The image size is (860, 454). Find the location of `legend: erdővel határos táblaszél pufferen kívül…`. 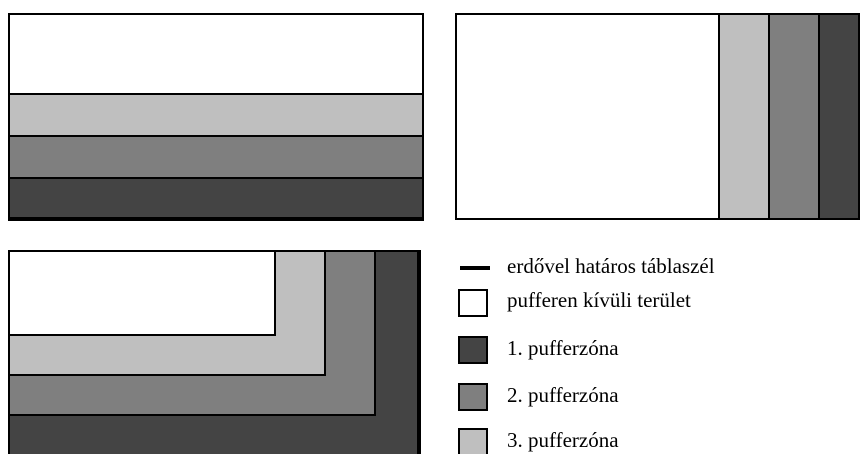

legend: erdővel határos táblaszél pufferen kívül… is located at coordinates (586, 354).